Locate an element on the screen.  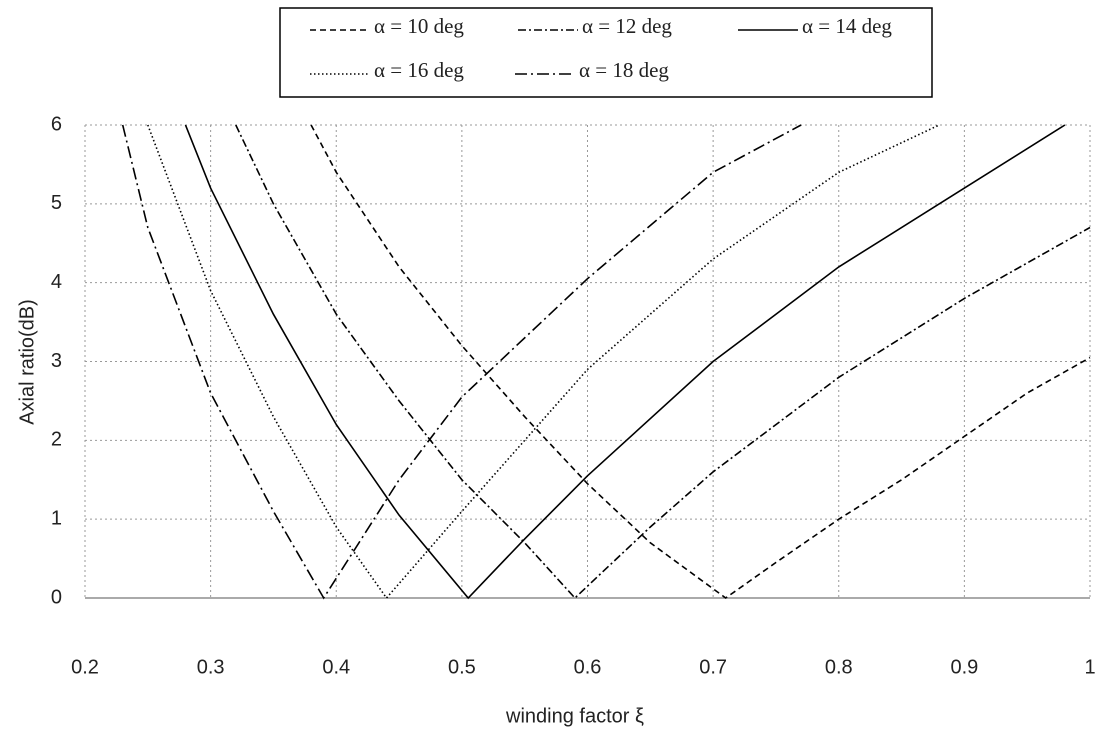
x-tick-label: 1 is located at coordinates (1089, 667).